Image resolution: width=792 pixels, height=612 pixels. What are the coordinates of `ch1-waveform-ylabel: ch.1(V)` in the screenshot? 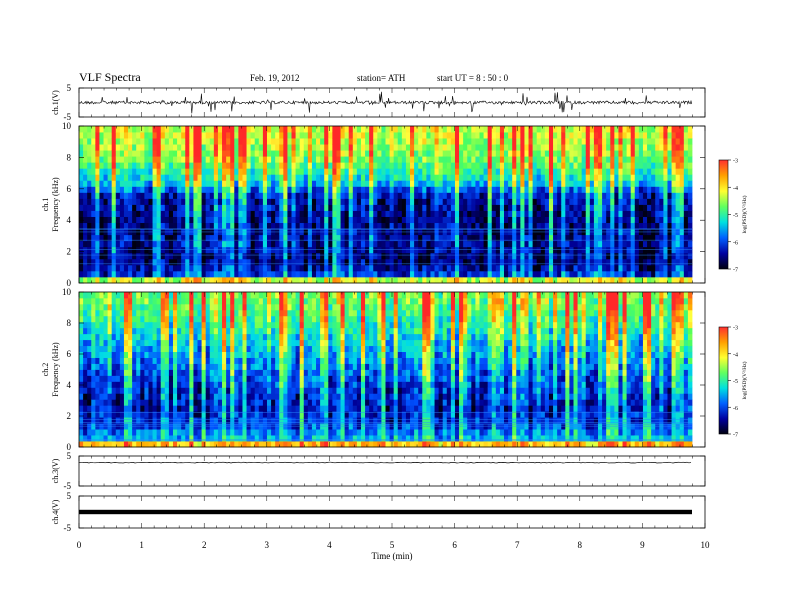 It's located at (55, 102).